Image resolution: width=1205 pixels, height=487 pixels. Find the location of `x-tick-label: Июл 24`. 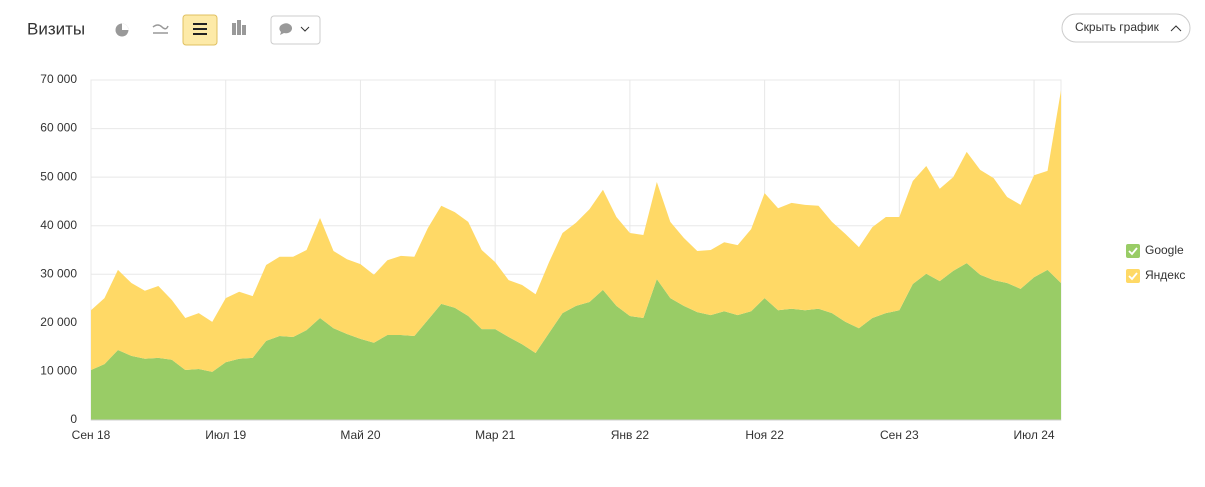

x-tick-label: Июл 24 is located at coordinates (1034, 435).